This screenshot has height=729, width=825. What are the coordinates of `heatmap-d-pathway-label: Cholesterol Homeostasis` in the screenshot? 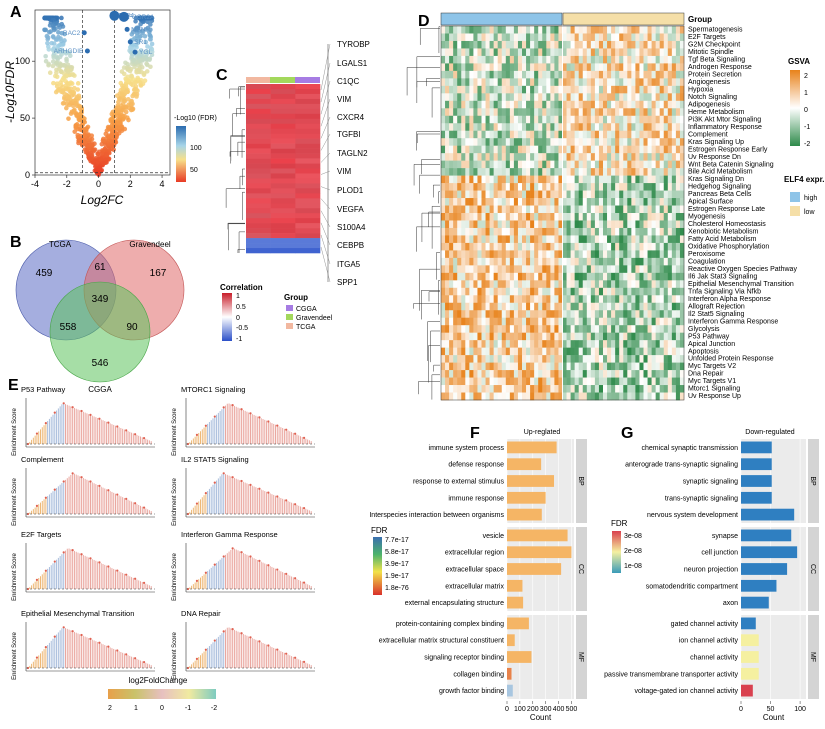 It's located at (727, 224).